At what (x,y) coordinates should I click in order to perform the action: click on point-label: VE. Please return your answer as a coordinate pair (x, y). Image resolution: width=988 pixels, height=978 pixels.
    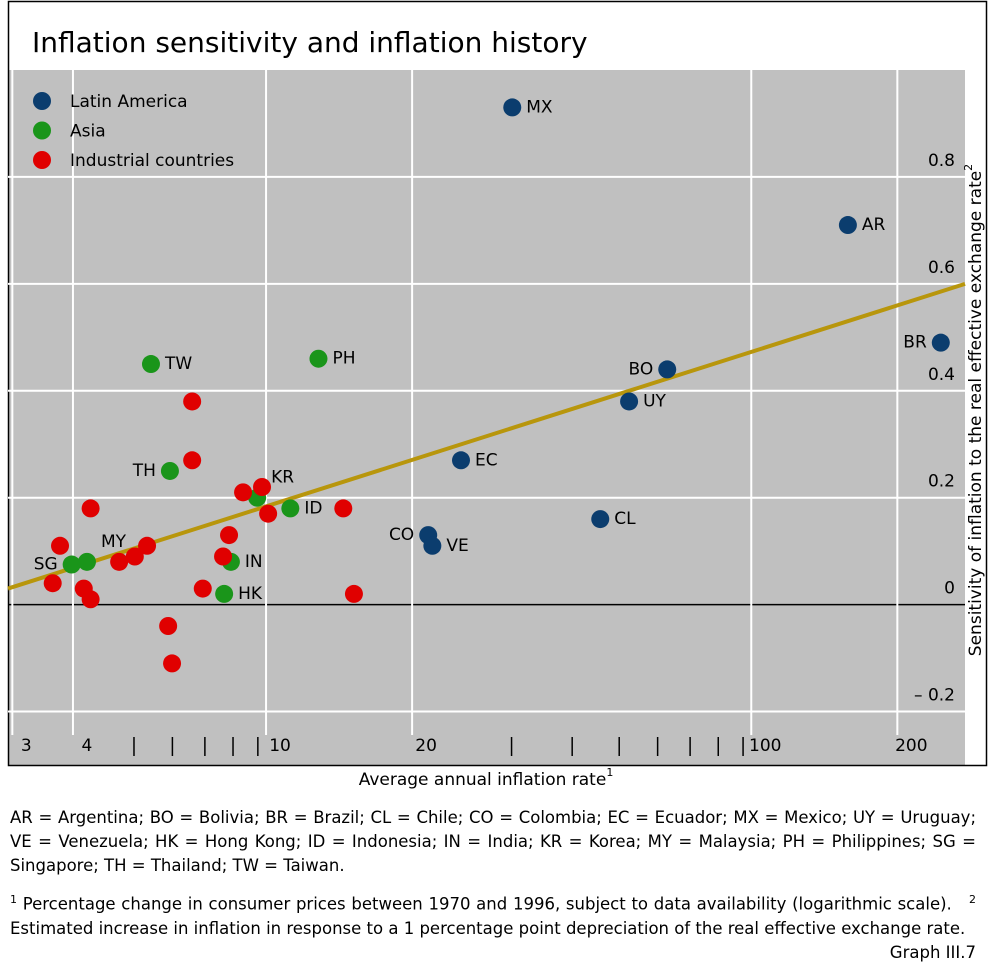
    Looking at the image, I should click on (457, 546).